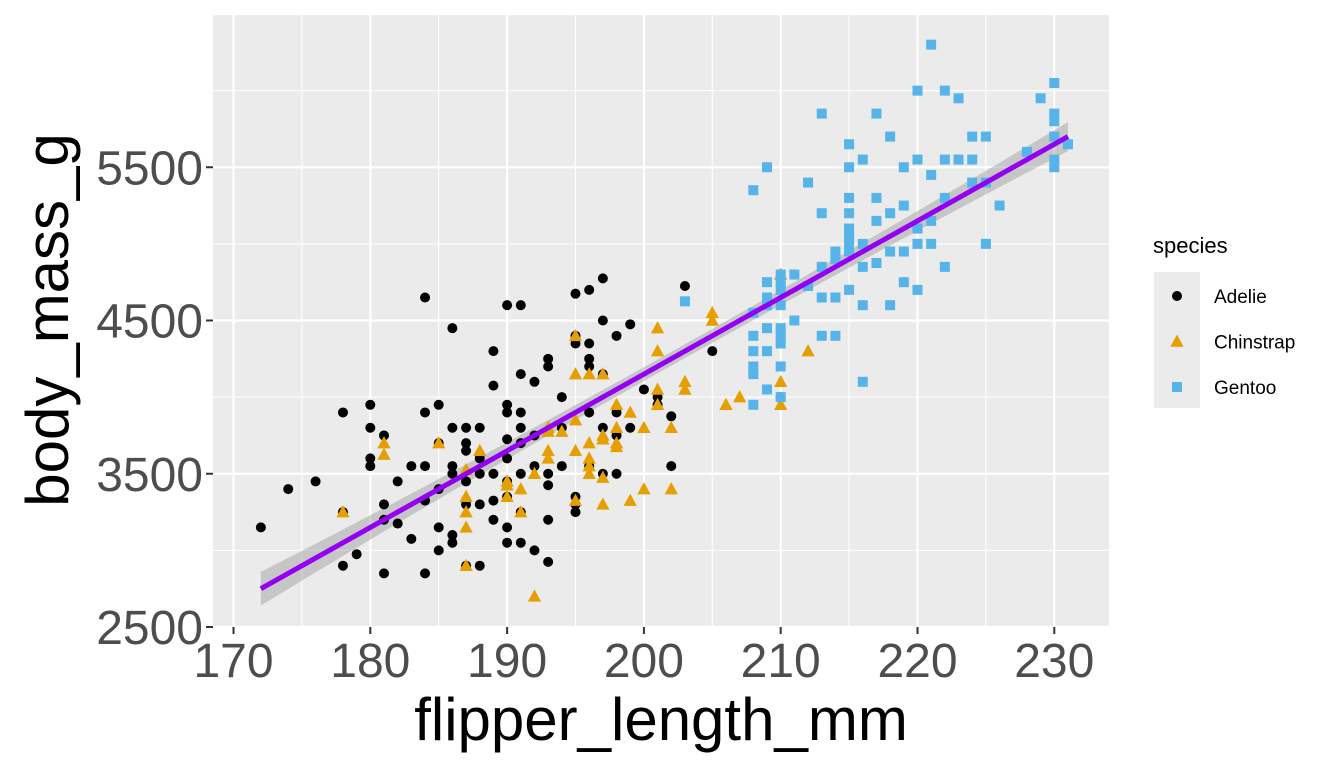 The image size is (1344, 768). What do you see at coordinates (1177, 340) in the screenshot?
I see `legend-key-chinstrap` at bounding box center [1177, 340].